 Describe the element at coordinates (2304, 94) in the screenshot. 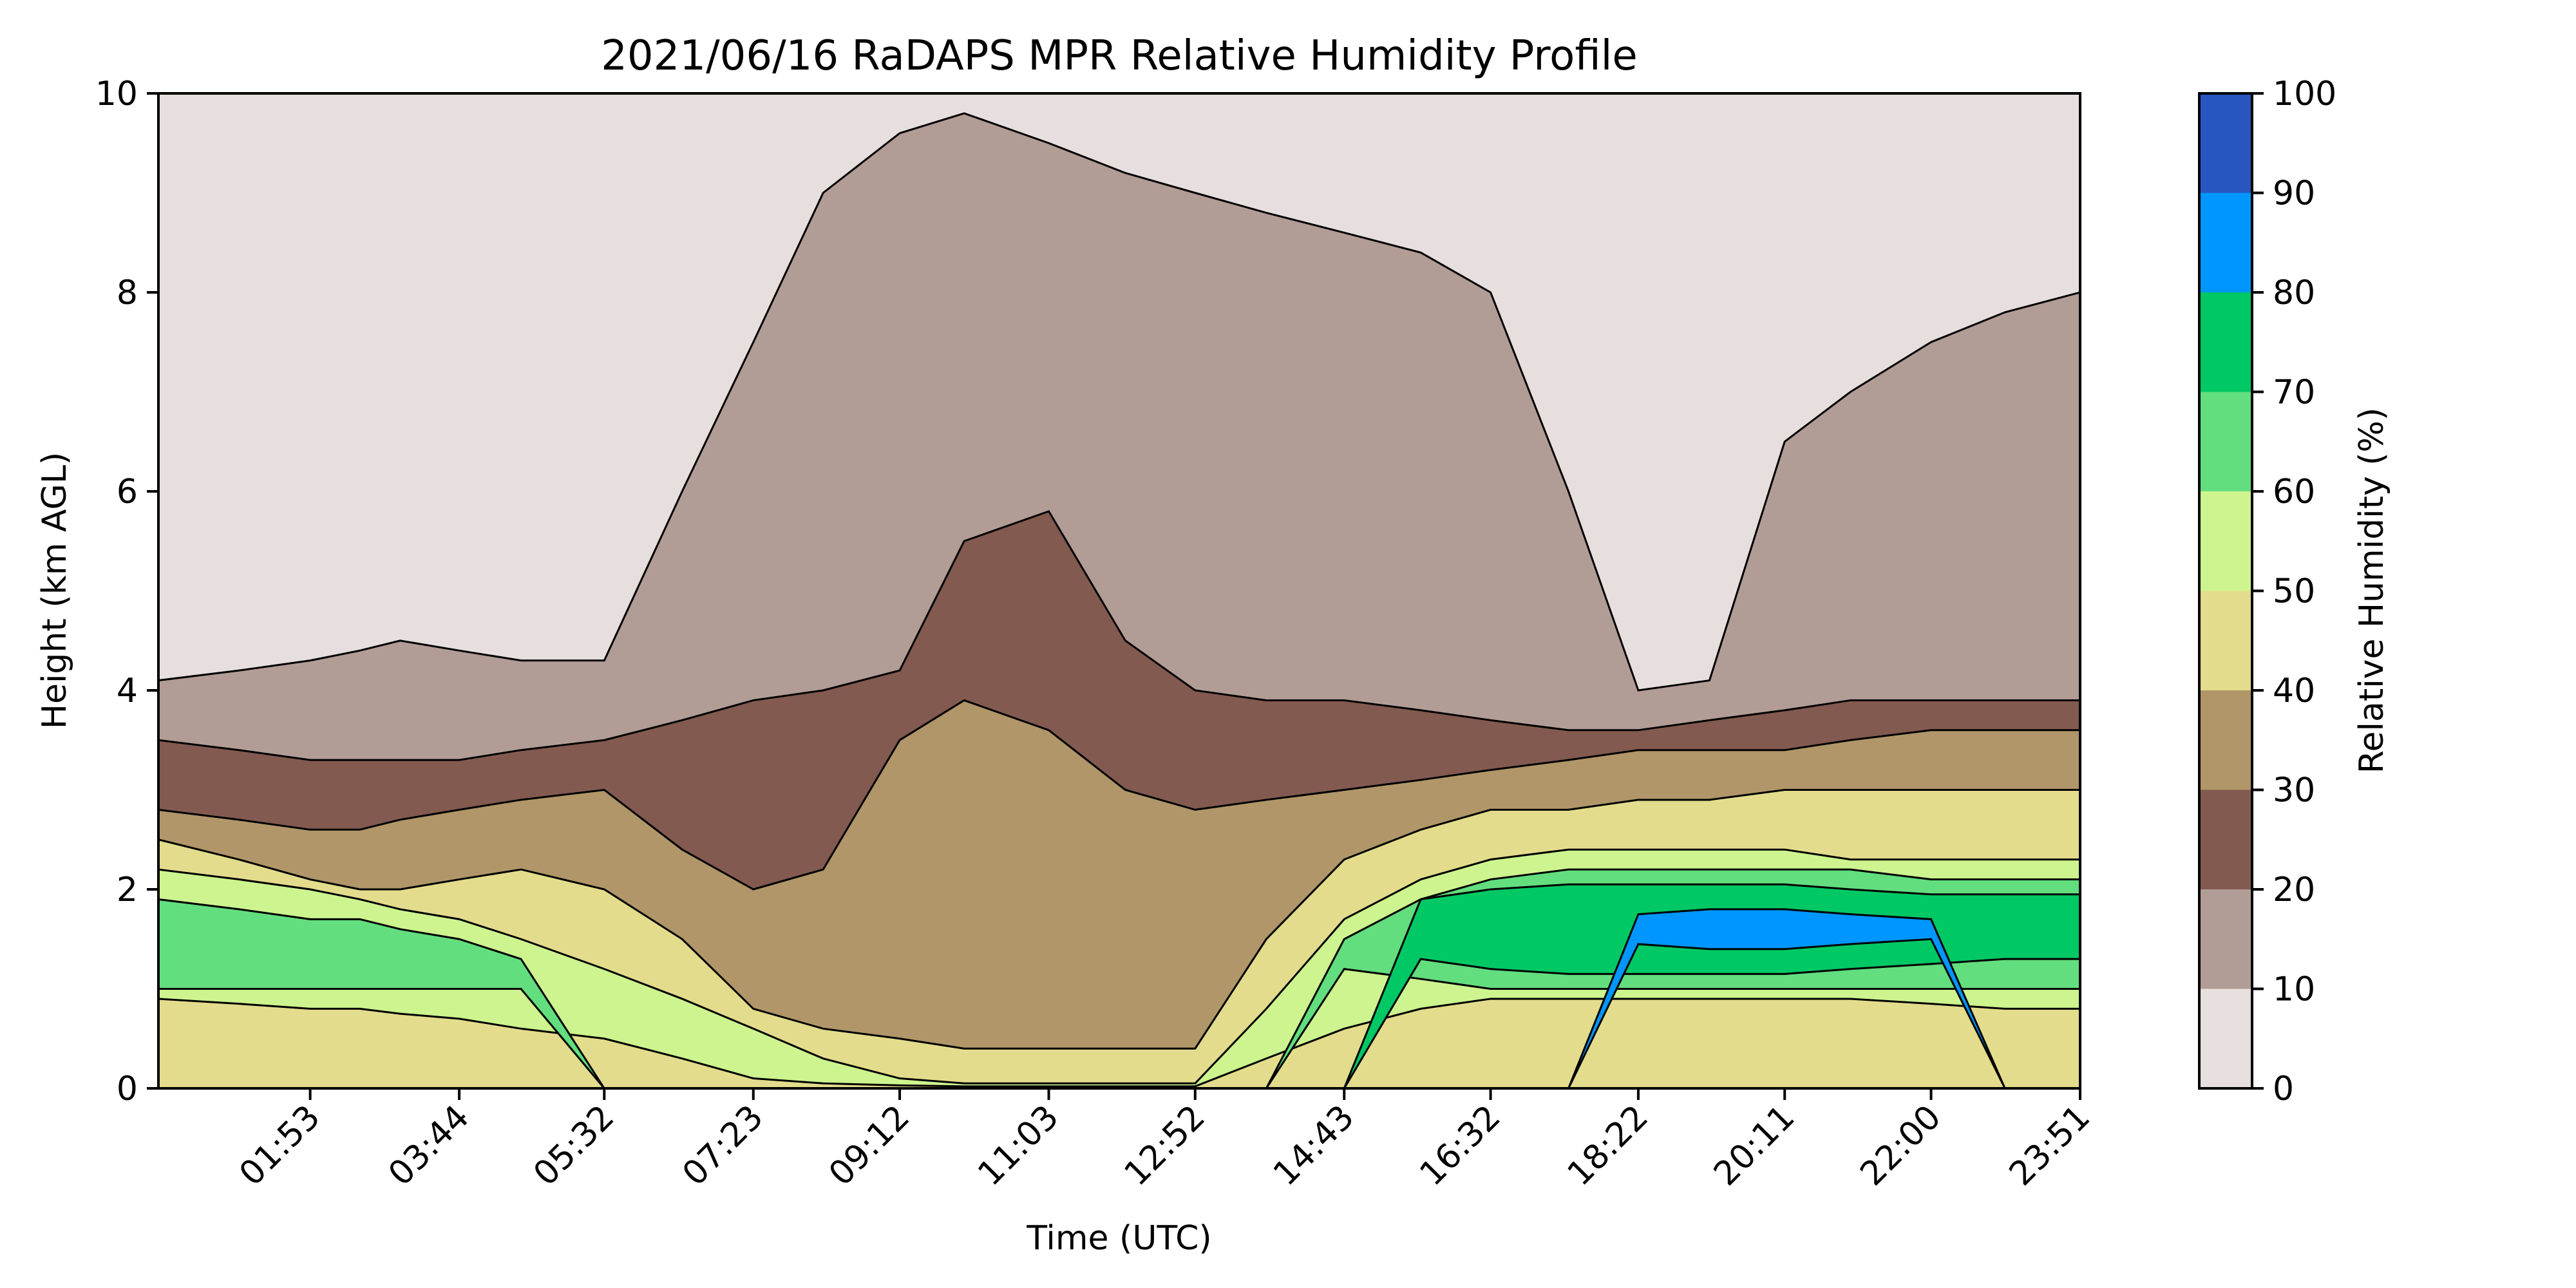

I see `colorbar-tick-label: 100` at that location.